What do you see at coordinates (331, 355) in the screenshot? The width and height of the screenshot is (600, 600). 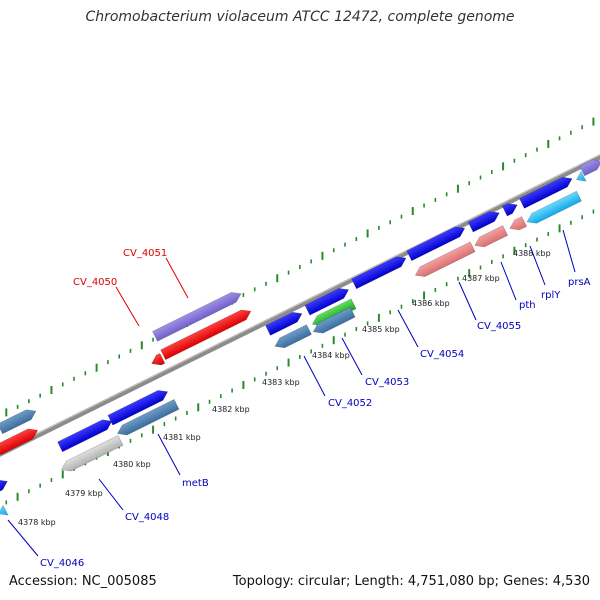 I see `tick-label-4384: 4384 kbp` at bounding box center [331, 355].